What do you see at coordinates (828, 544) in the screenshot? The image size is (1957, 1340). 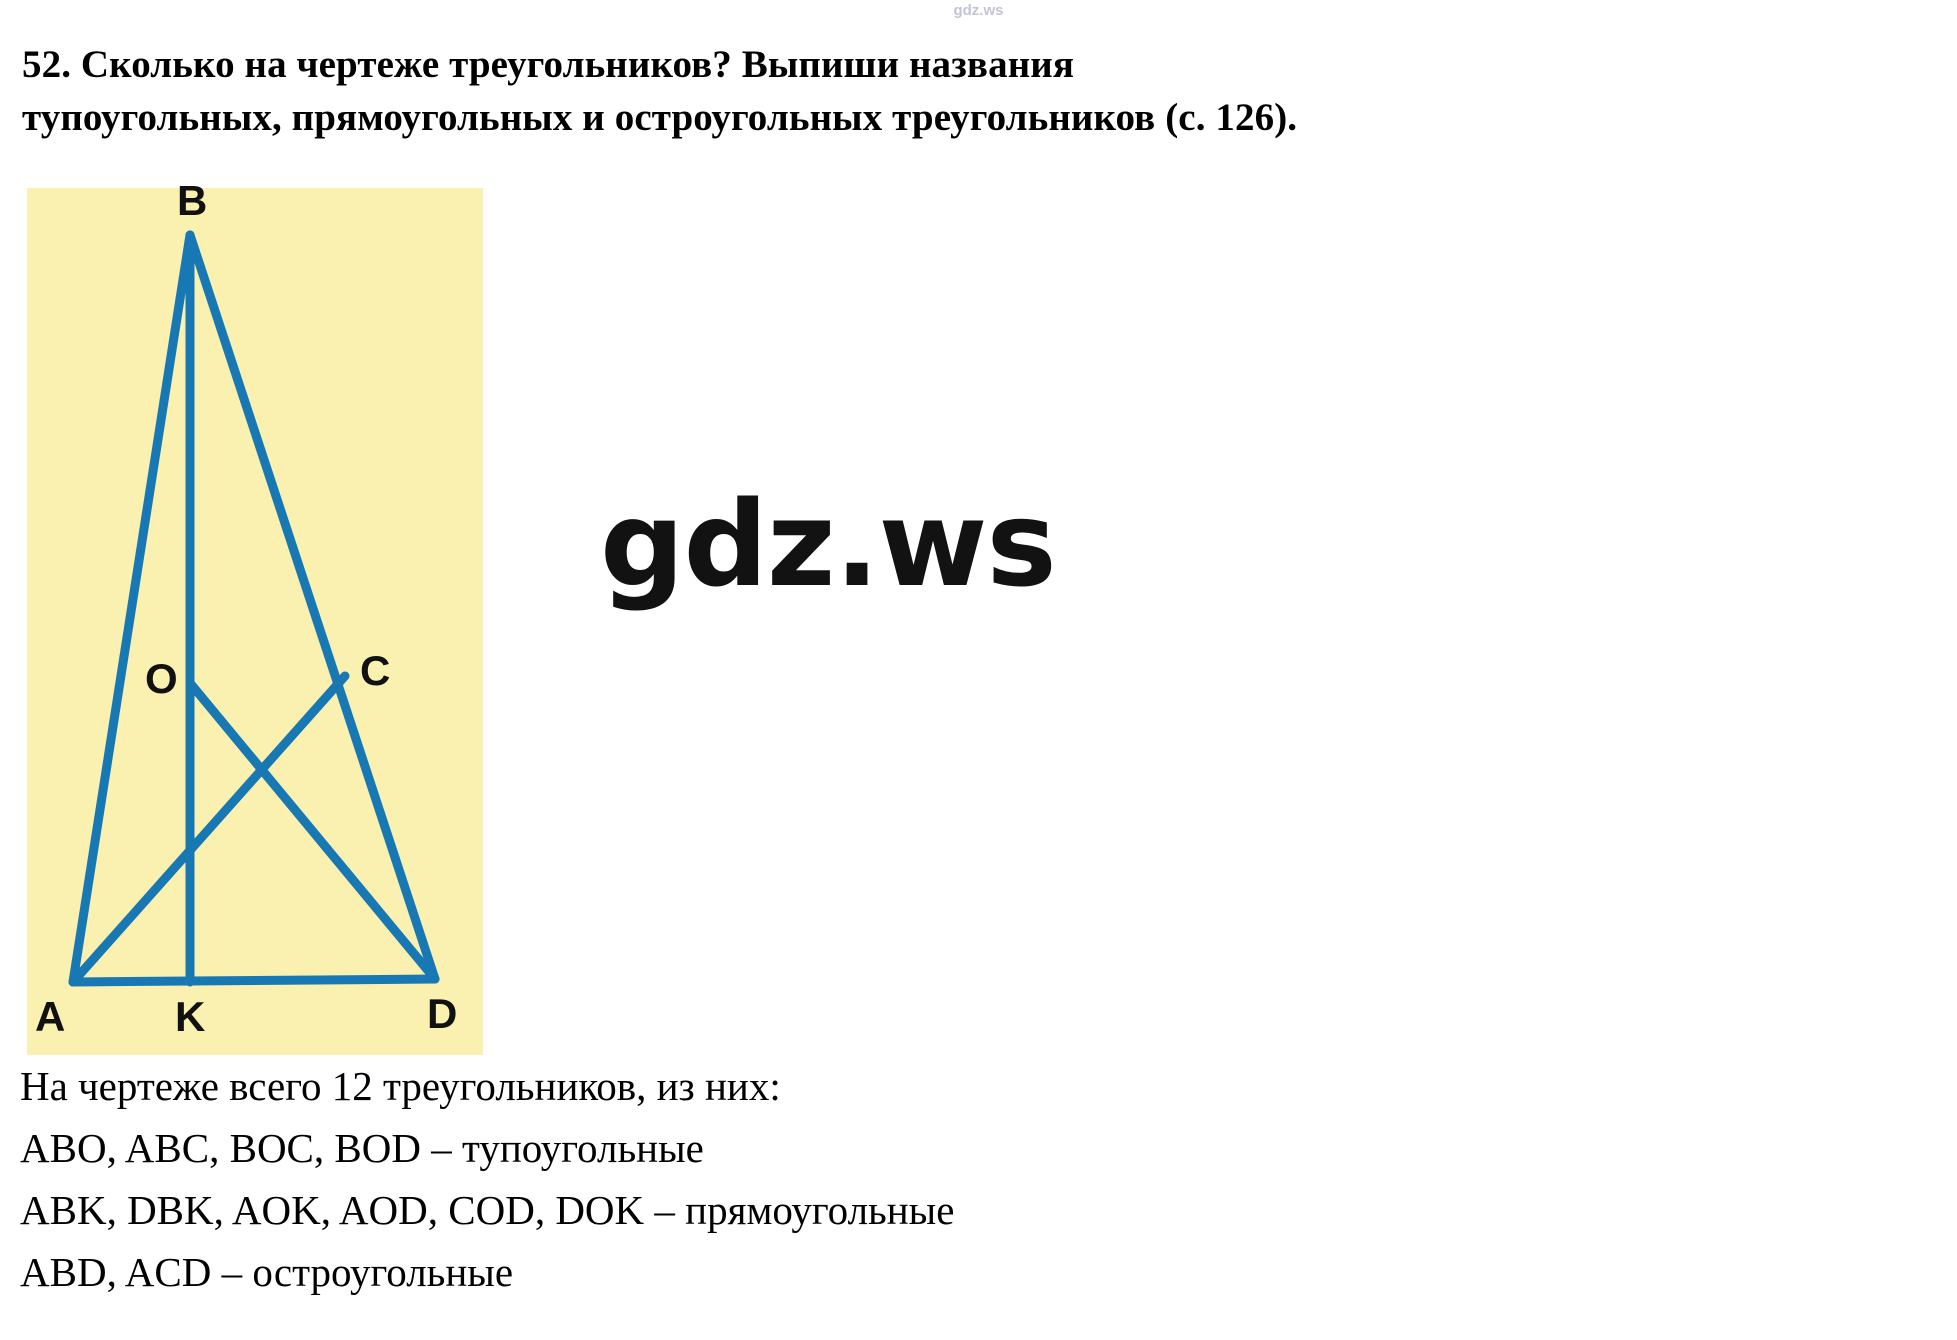 I see `site-watermark: gdz.ws` at bounding box center [828, 544].